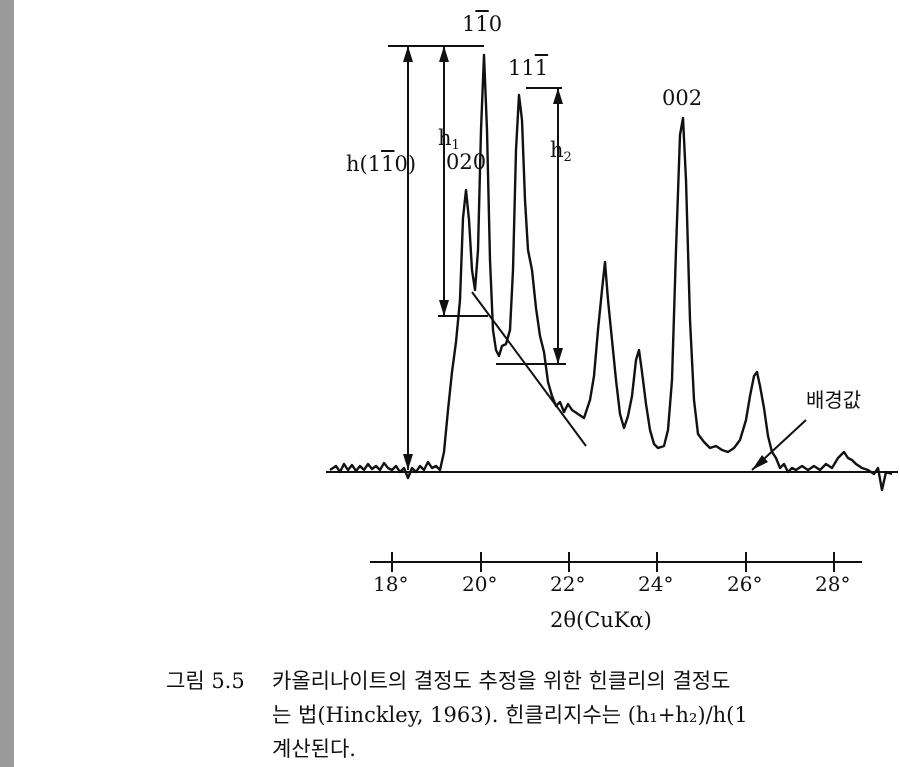 The width and height of the screenshot is (900, 767). Describe the element at coordinates (601, 620) in the screenshot. I see `x-axis-label: 2θ(CuKα)` at that location.